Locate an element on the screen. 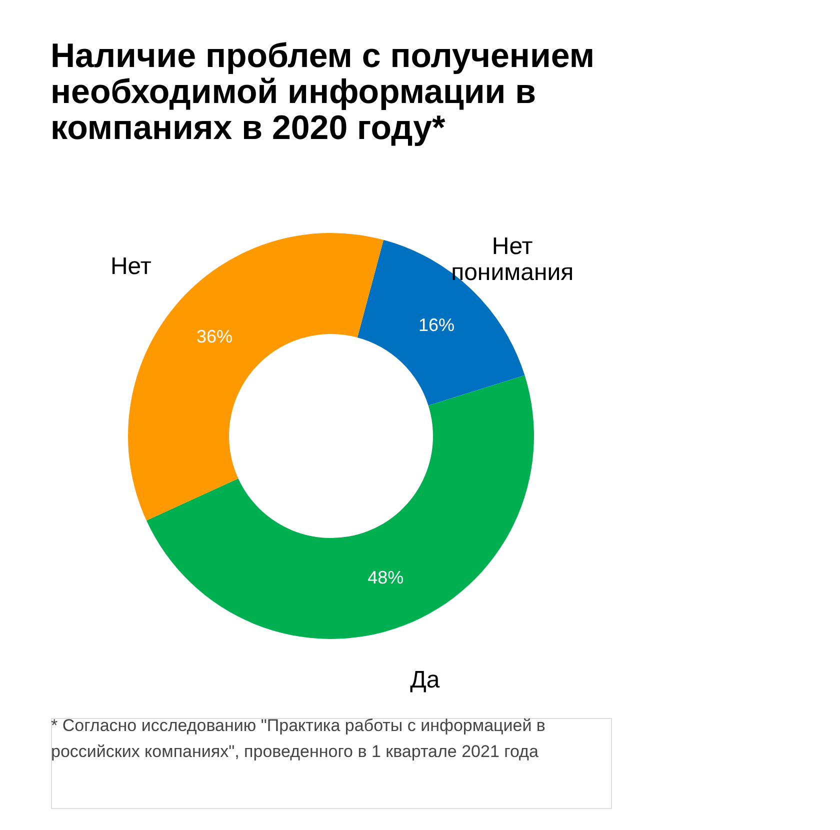 The width and height of the screenshot is (840, 830). donut-slice is located at coordinates (340, 507).